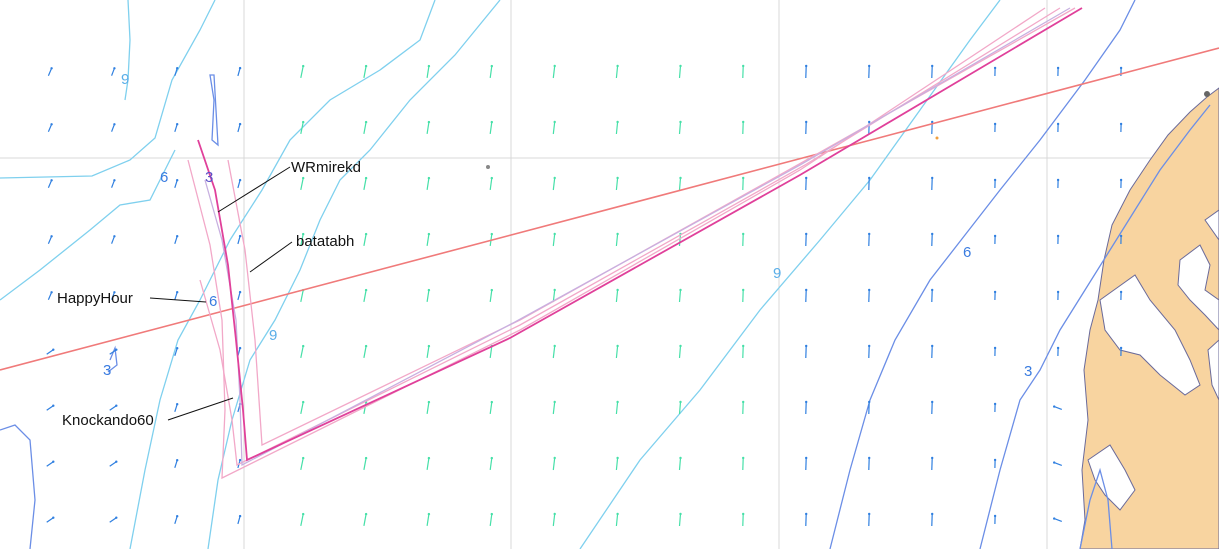  What do you see at coordinates (273, 335) in the screenshot?
I see `depth-label: 9` at bounding box center [273, 335].